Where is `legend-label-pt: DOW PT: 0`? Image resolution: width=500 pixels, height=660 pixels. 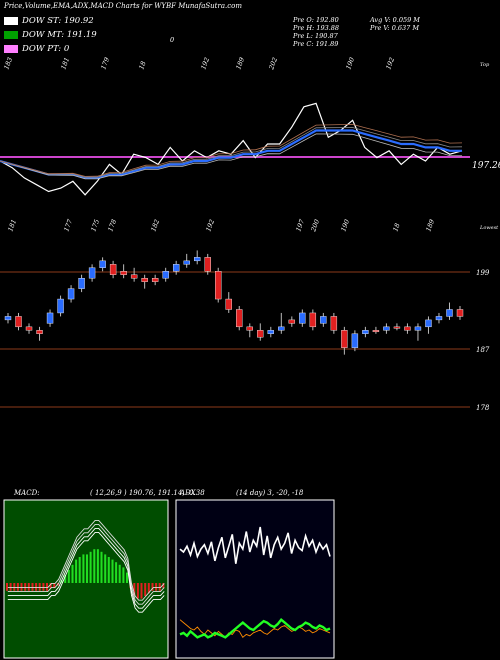
legend-label-pt: DOW PT: 0 is located at coordinates (46, 49).